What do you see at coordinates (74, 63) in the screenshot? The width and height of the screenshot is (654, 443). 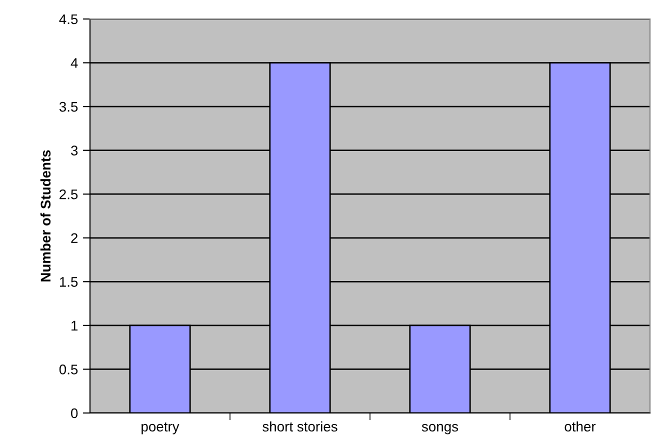 I see `y-tick-label: 4` at bounding box center [74, 63].